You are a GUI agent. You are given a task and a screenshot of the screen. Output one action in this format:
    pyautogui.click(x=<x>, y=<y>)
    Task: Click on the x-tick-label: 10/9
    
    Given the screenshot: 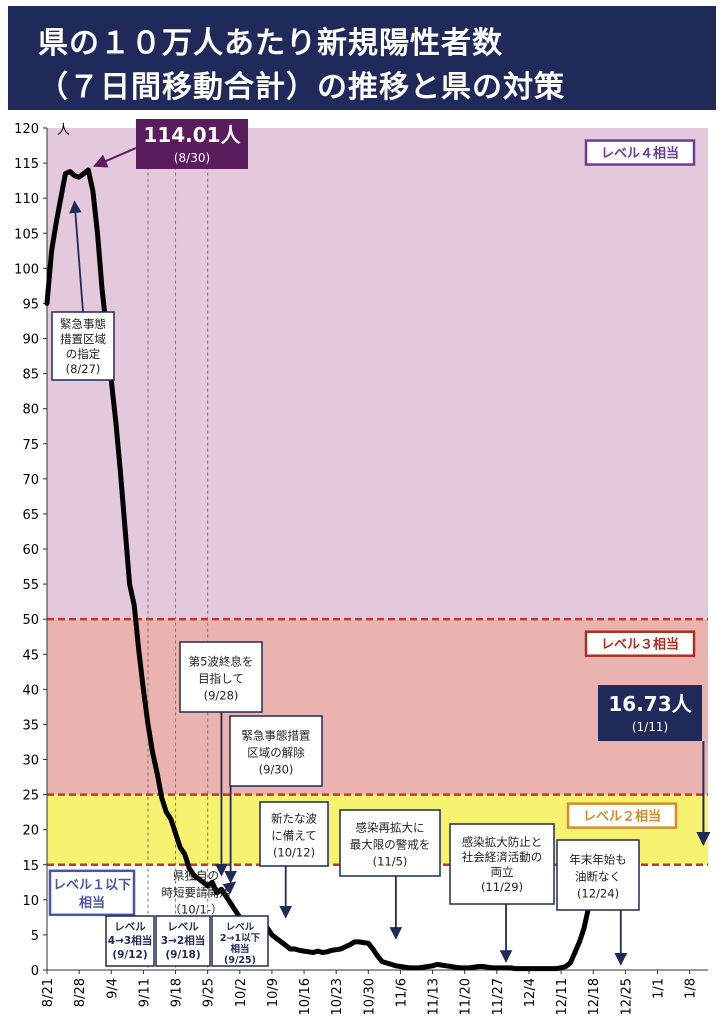 What is the action you would take?
    pyautogui.click(x=273, y=992)
    